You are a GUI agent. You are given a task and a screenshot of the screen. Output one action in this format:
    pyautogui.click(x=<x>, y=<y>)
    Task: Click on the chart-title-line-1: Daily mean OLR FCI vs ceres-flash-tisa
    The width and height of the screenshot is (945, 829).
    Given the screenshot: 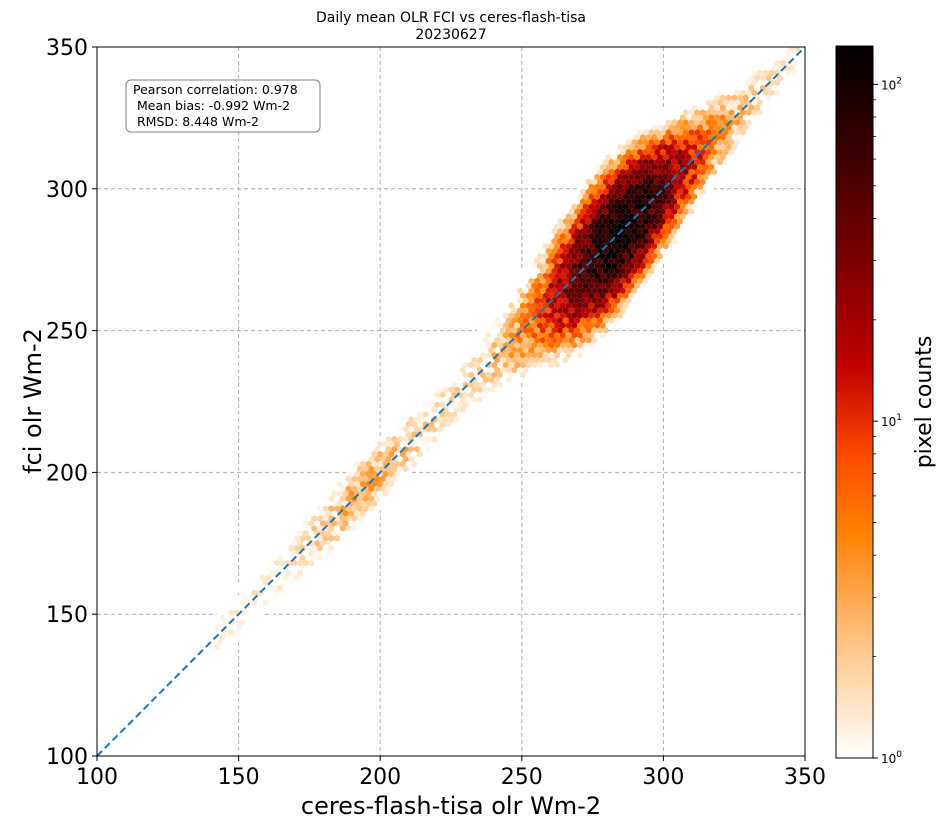 What is the action you would take?
    pyautogui.click(x=451, y=18)
    